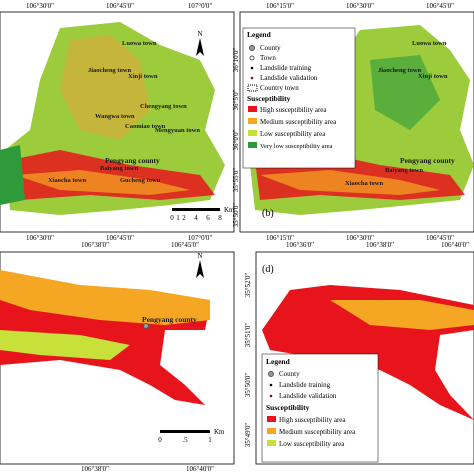 The image size is (474, 474). I want to click on scale-unit: Km, so click(219, 432).